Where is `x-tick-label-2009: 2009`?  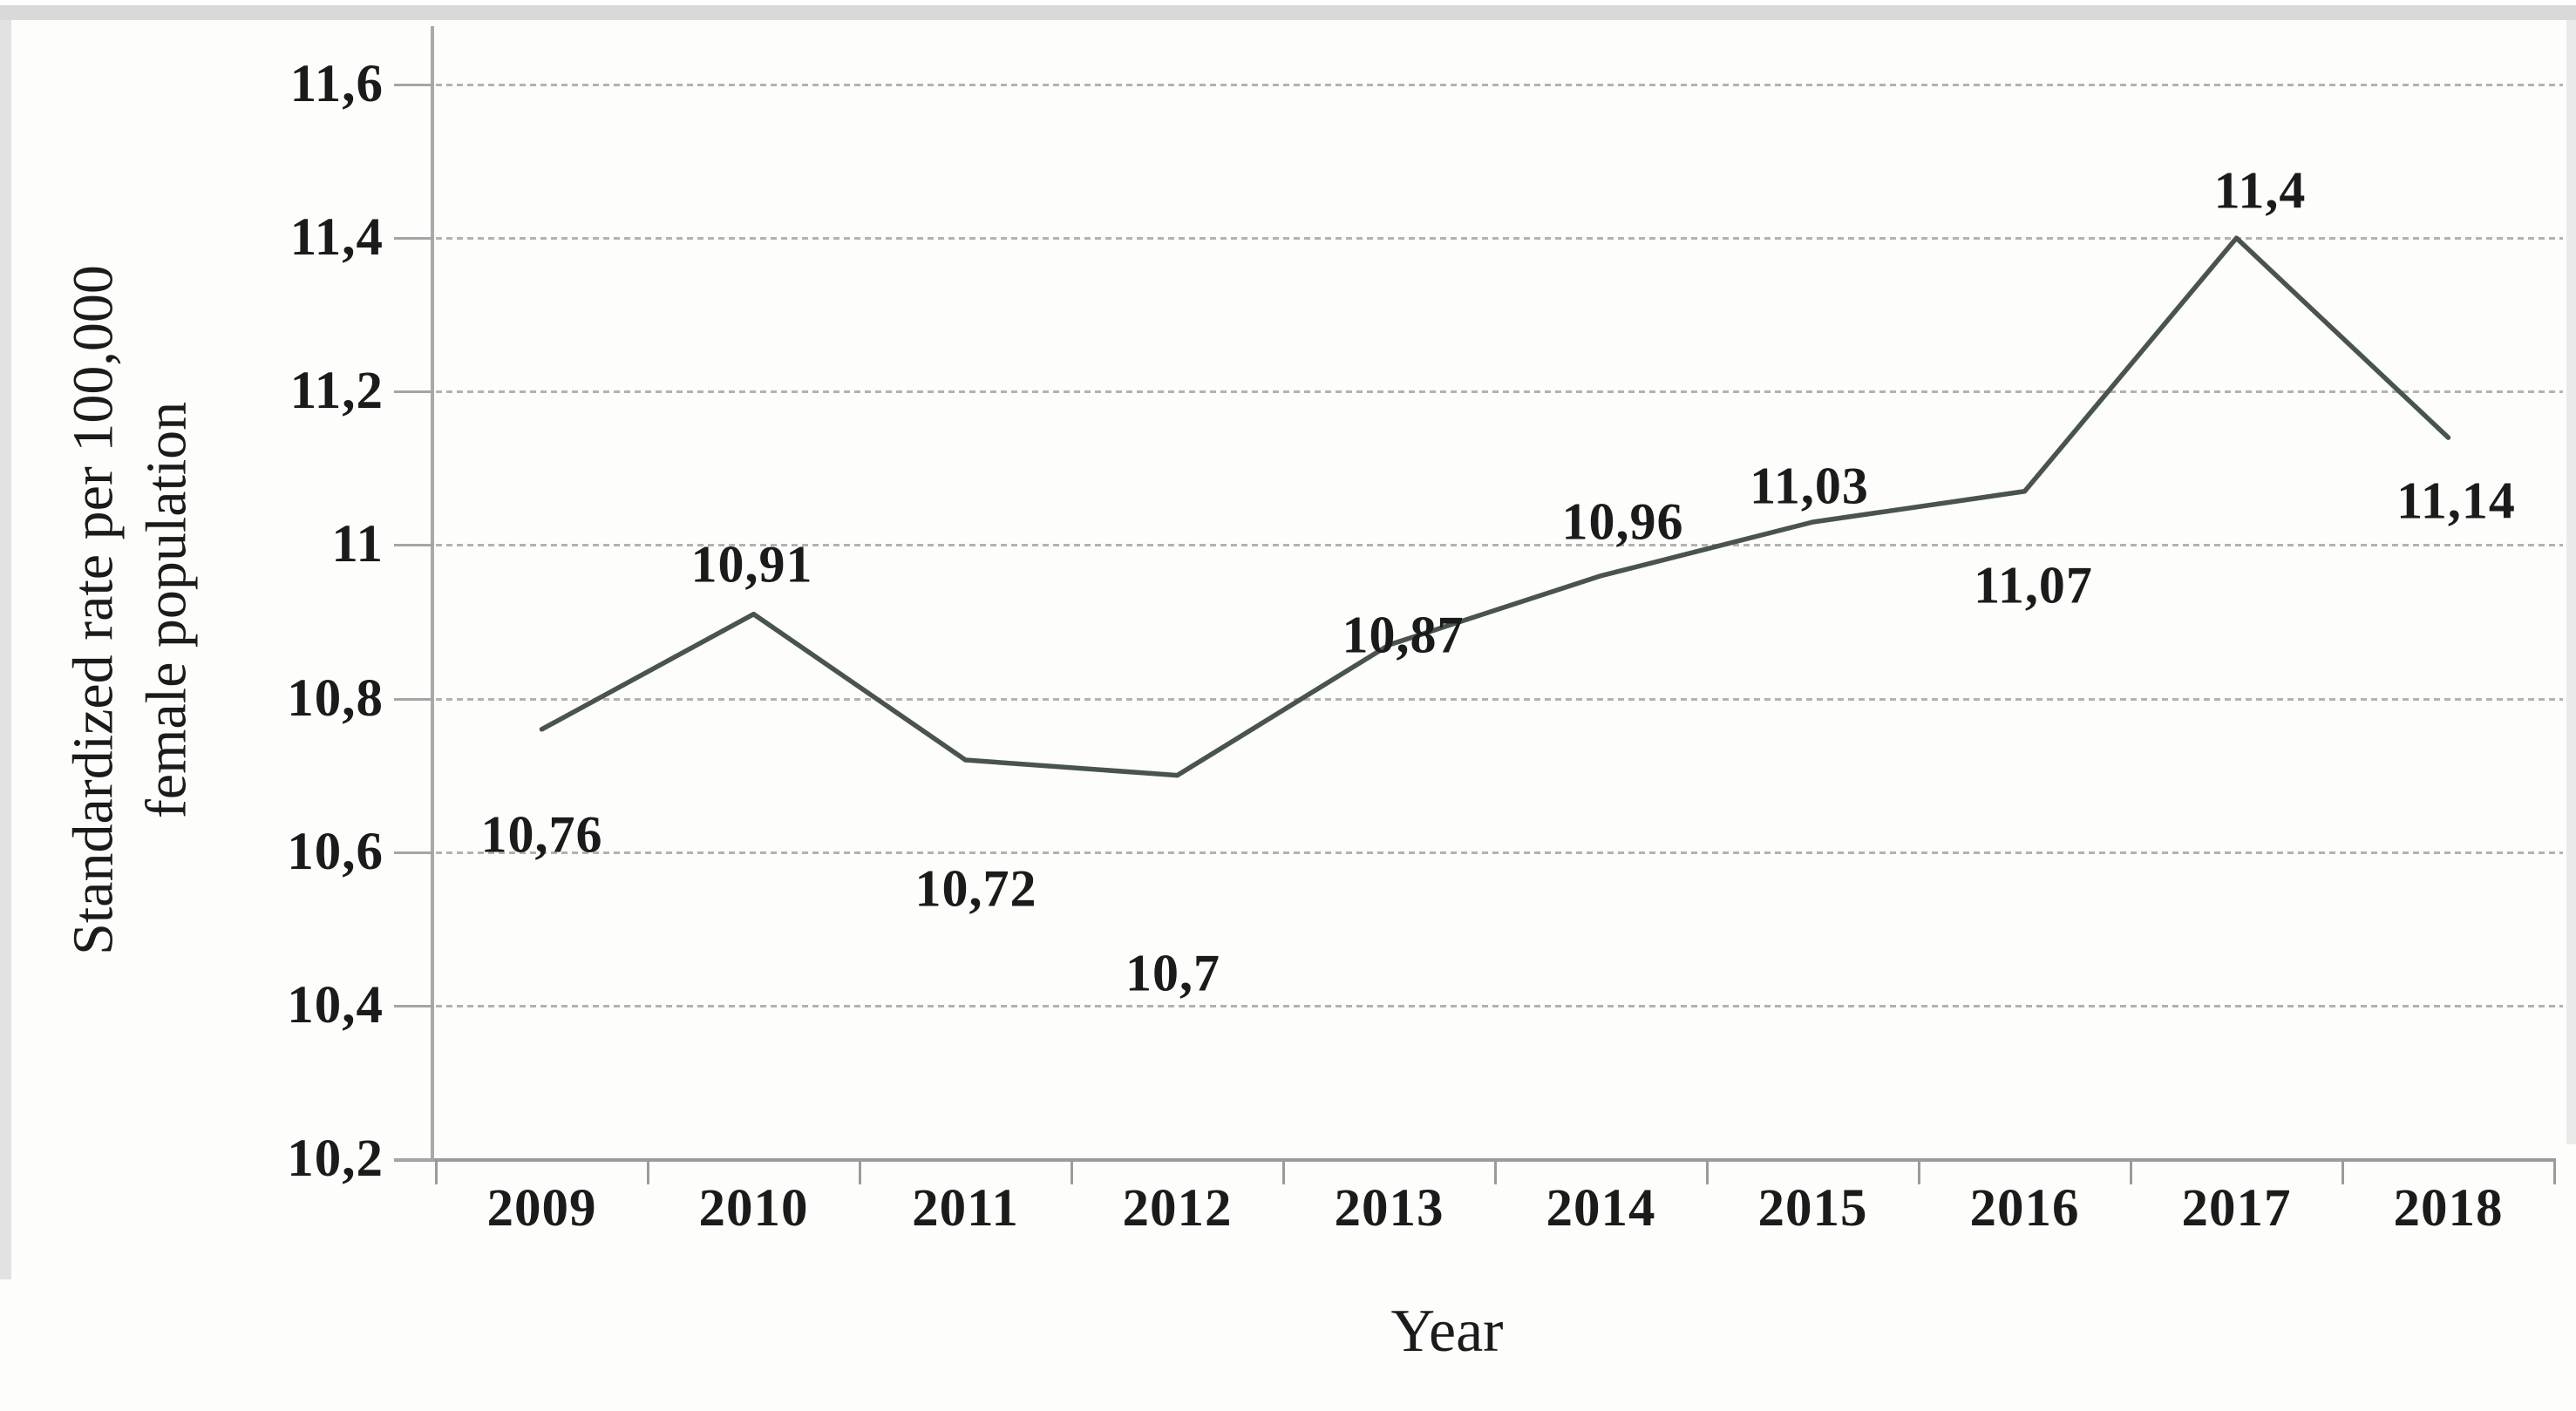
x-tick-label-2009: 2009 is located at coordinates (541, 1208).